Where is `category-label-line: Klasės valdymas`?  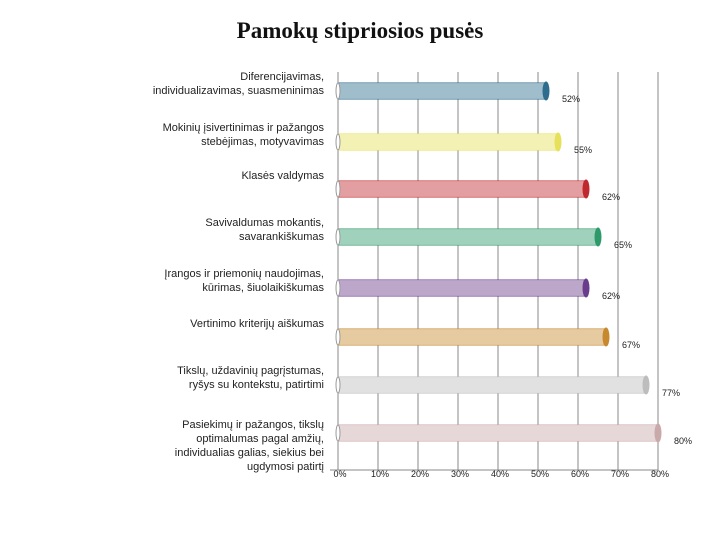 category-label-line: Klasės valdymas is located at coordinates (282, 176).